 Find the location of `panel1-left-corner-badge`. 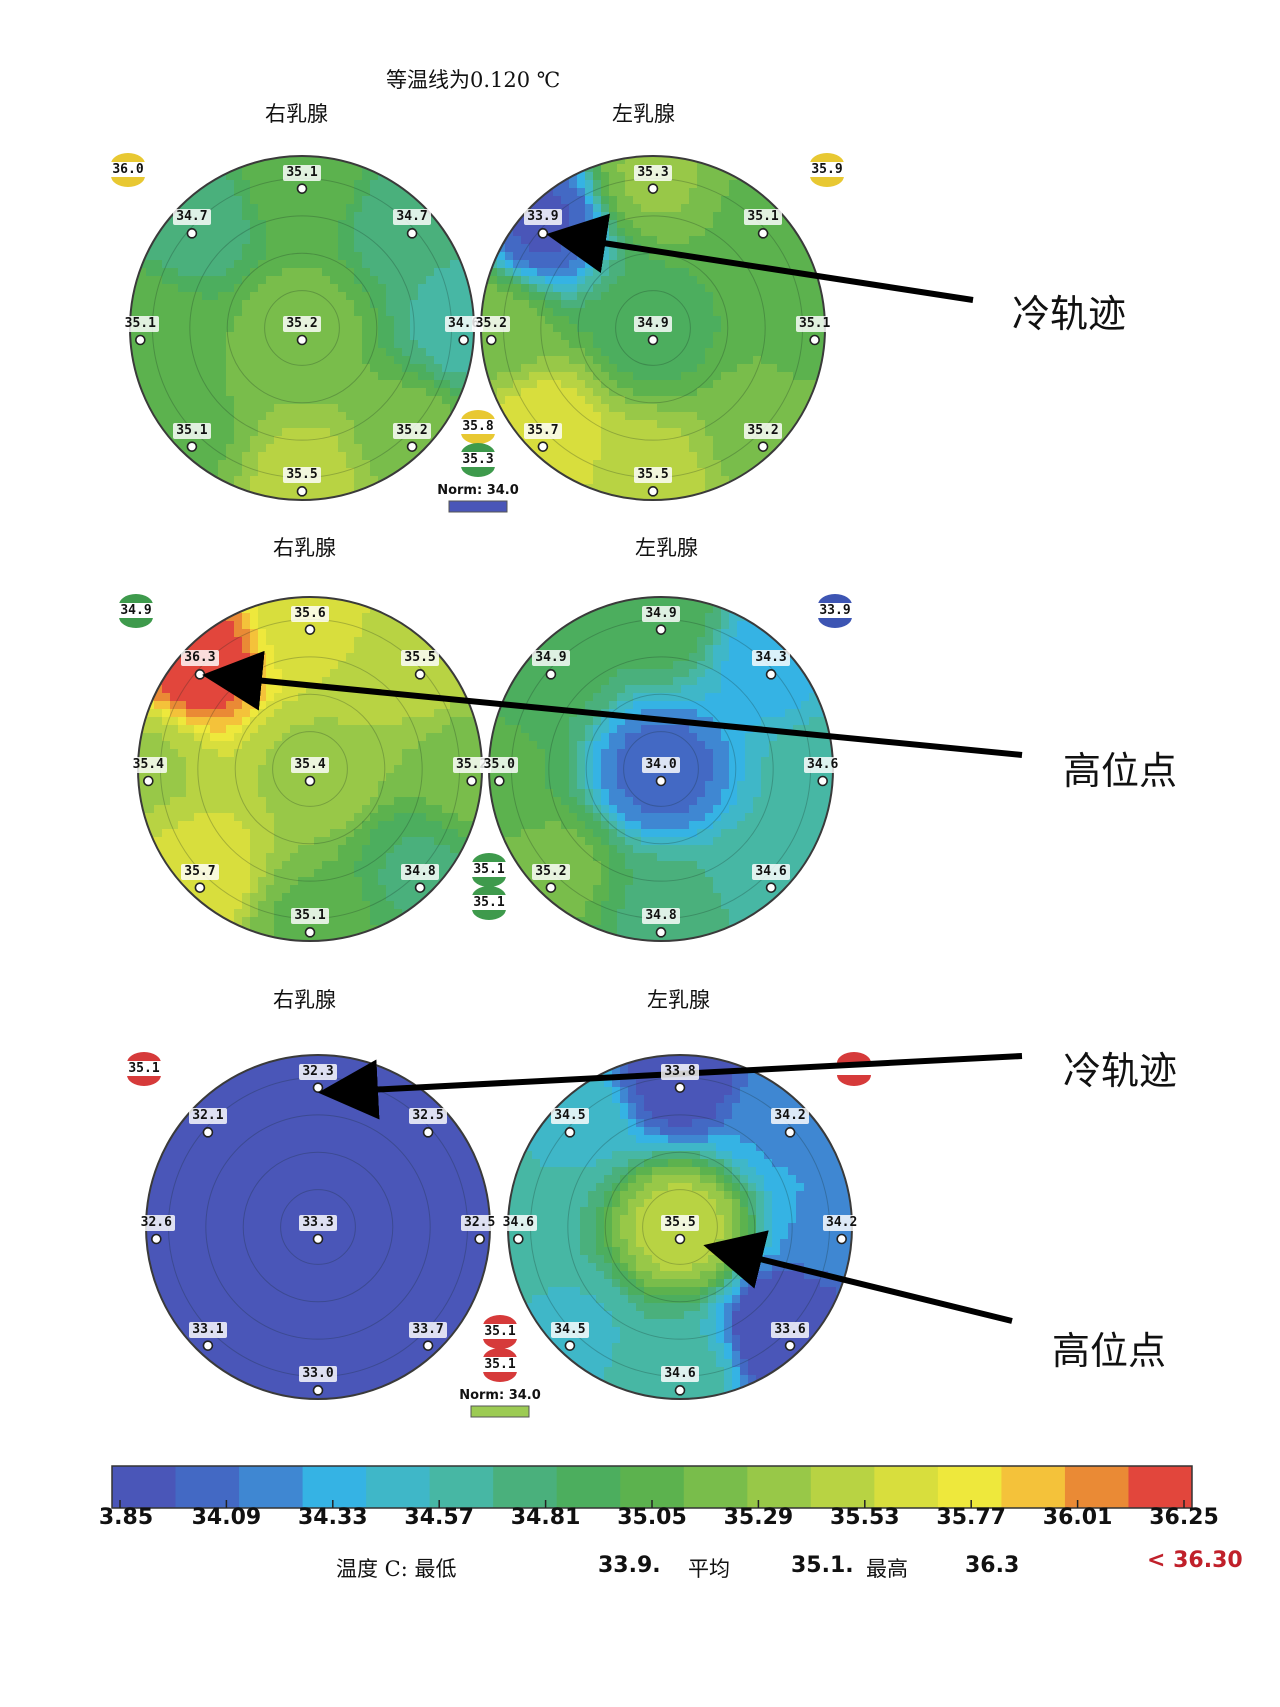

panel1-left-corner-badge is located at coordinates (827, 170).